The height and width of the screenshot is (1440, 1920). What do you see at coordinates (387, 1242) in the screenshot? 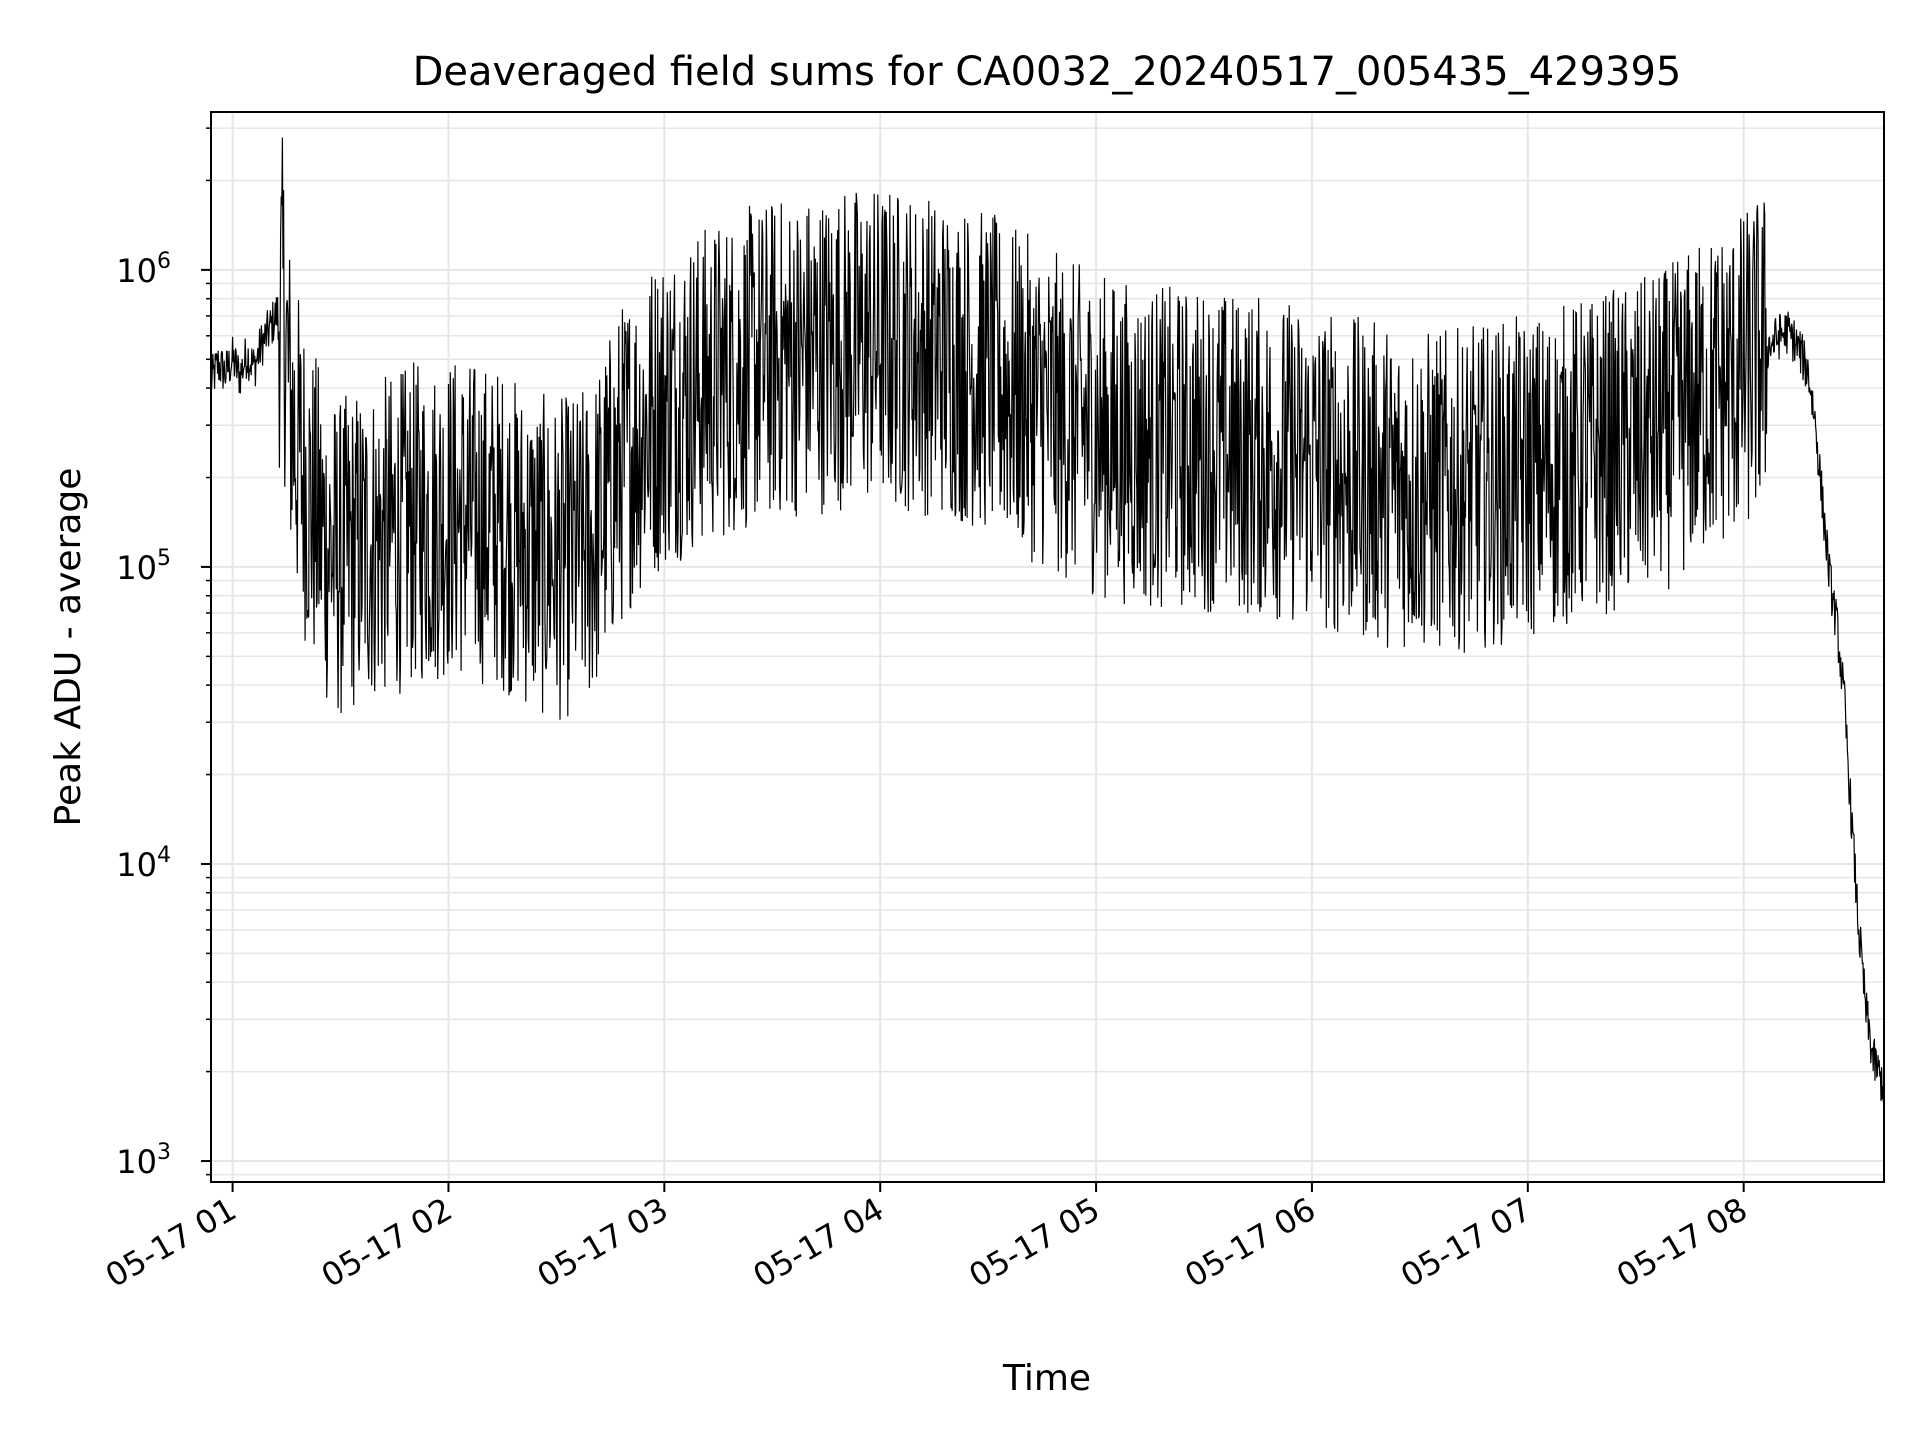
I see `x-tick-label: 05-17 02` at bounding box center [387, 1242].